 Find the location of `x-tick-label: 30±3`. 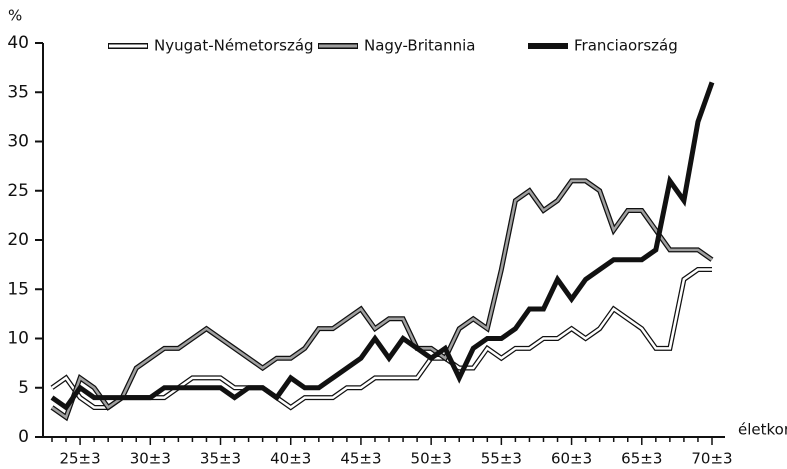

x-tick-label: 30±3 is located at coordinates (150, 459).